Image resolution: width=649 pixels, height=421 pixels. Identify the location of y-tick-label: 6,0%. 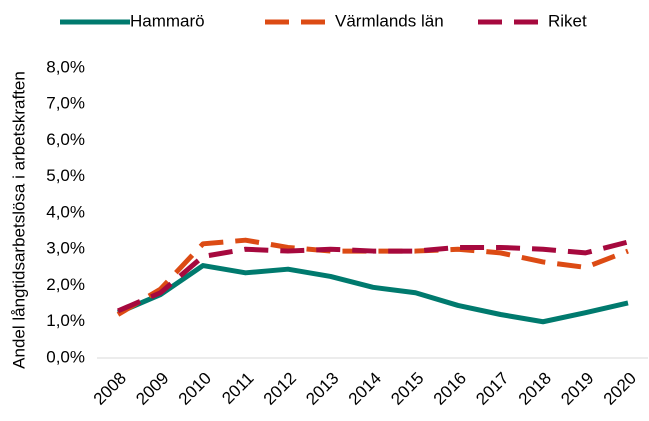
(65, 139).